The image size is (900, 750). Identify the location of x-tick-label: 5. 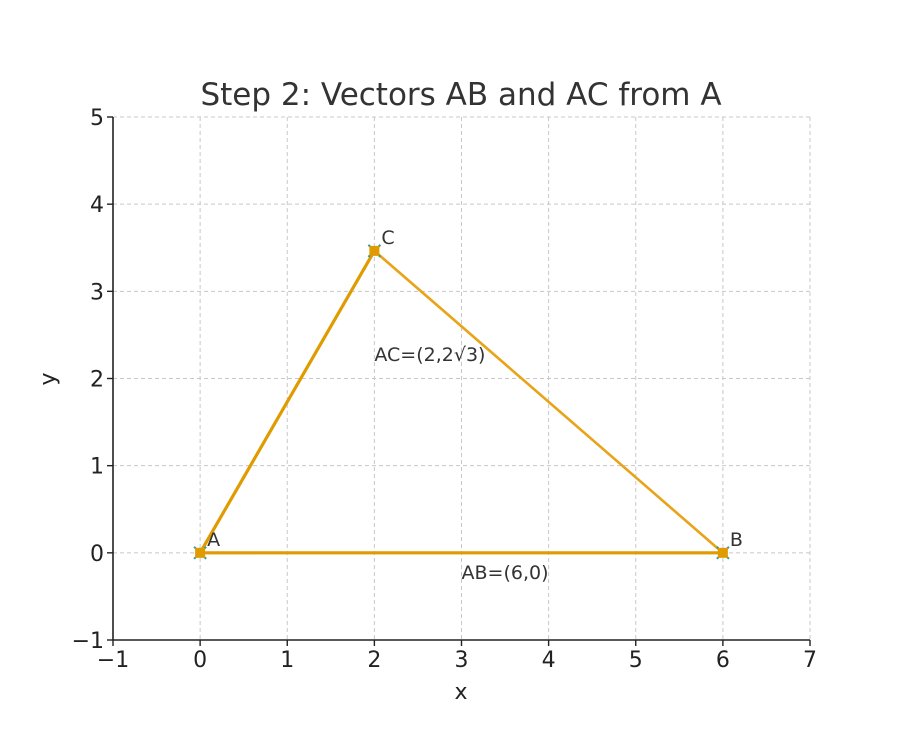
(636, 660).